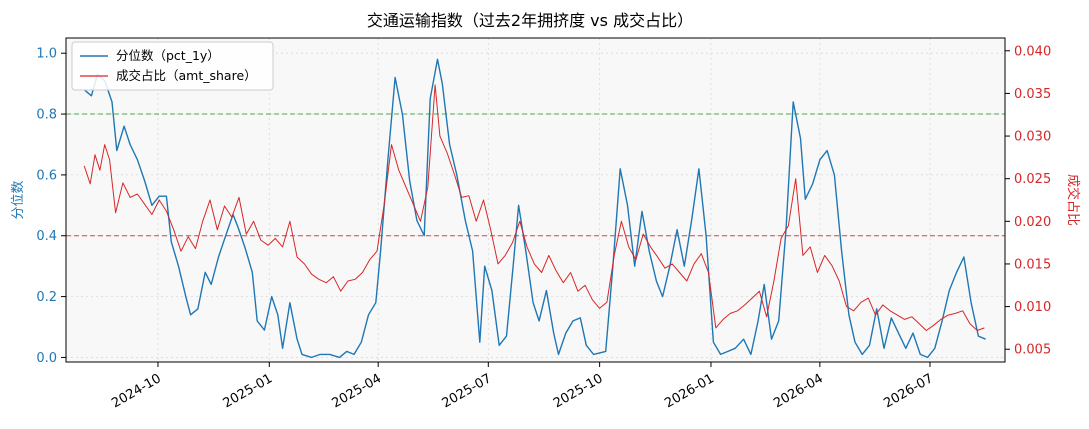  I want to click on legend: 分位数（pct_1y） 成交占比（amt_share）, so click(172, 66).